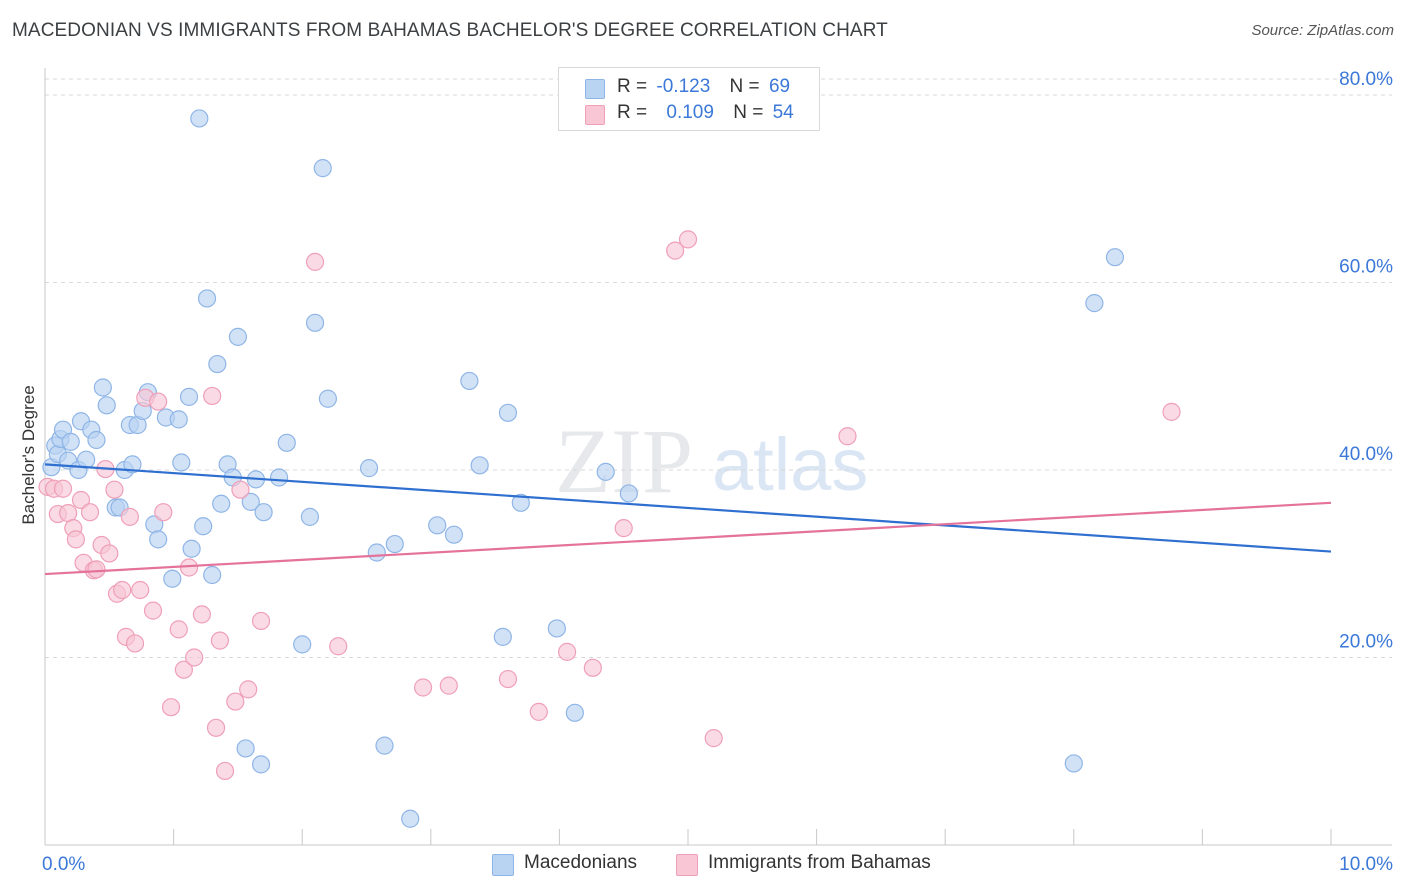 This screenshot has height=892, width=1406. What do you see at coordinates (783, 112) in the screenshot?
I see `legend-n-value: 54` at bounding box center [783, 112].